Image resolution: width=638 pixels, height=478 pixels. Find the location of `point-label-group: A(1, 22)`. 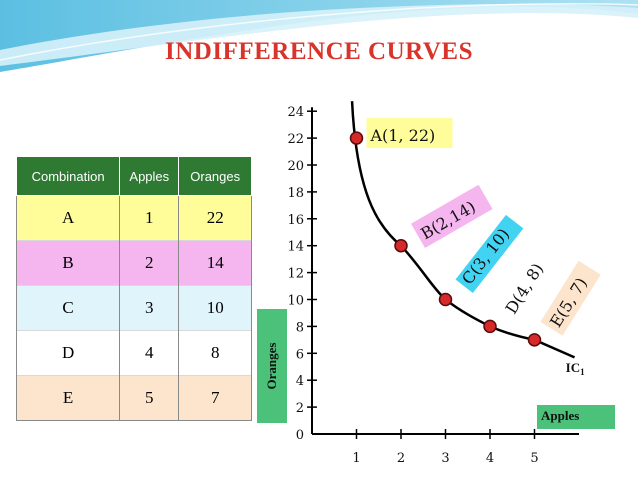

point-label-group: A(1, 22) is located at coordinates (409, 133).